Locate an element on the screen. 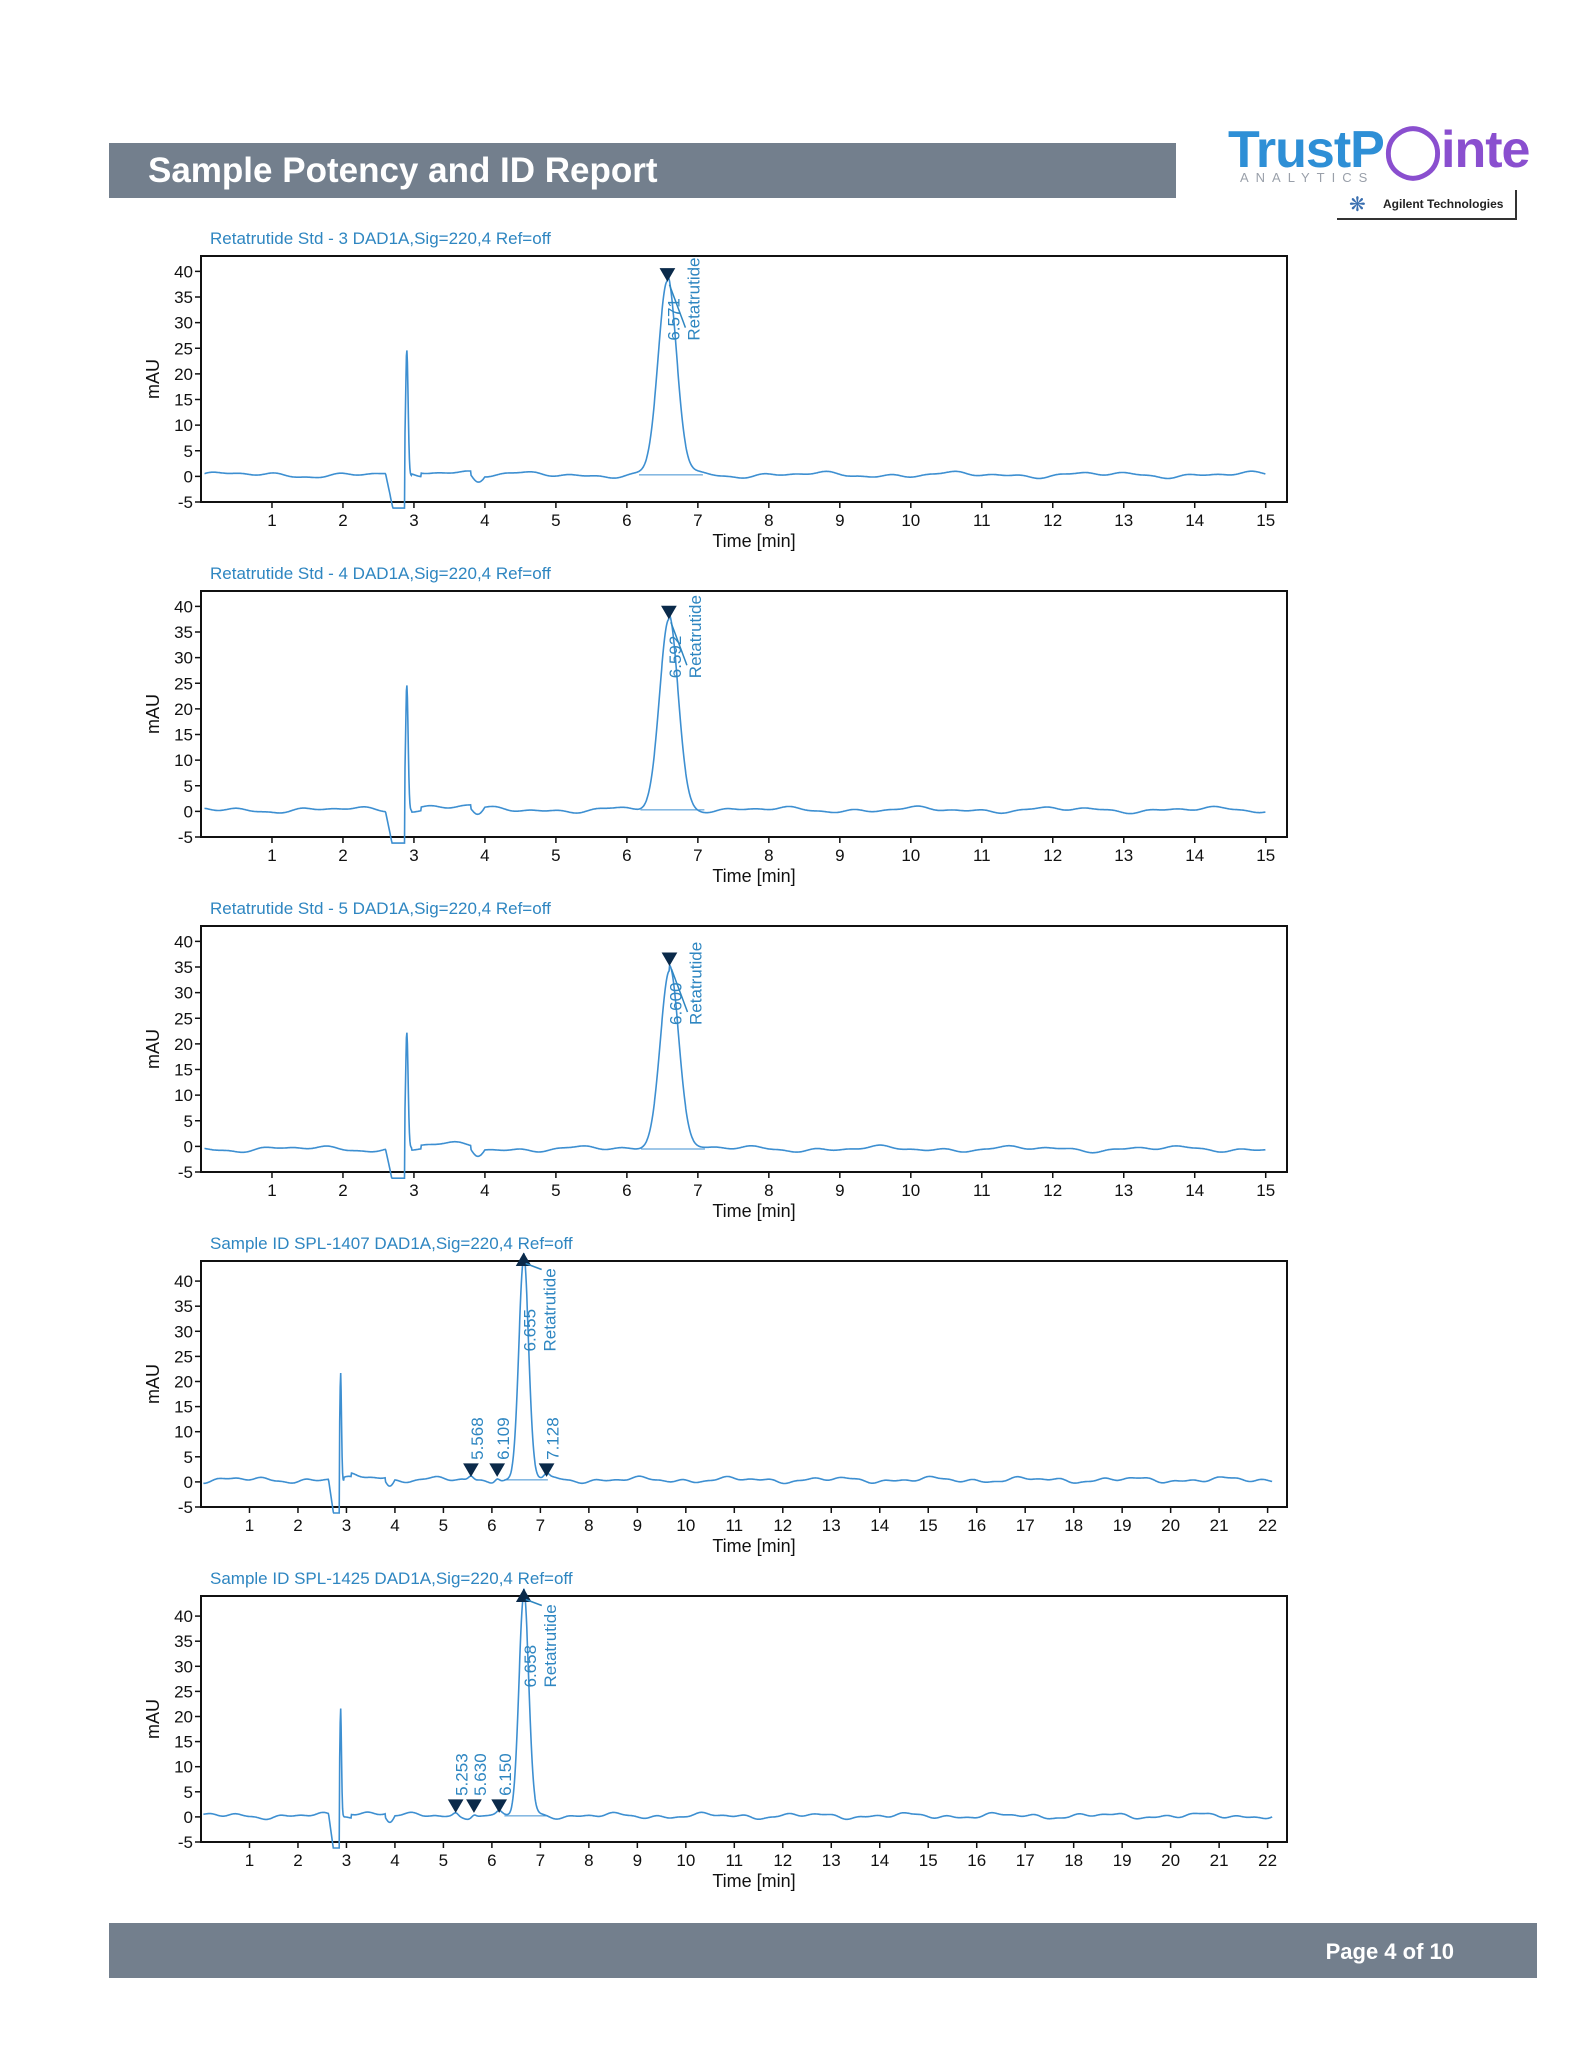  agilent-name: Agilent Technologies is located at coordinates (1443, 204).